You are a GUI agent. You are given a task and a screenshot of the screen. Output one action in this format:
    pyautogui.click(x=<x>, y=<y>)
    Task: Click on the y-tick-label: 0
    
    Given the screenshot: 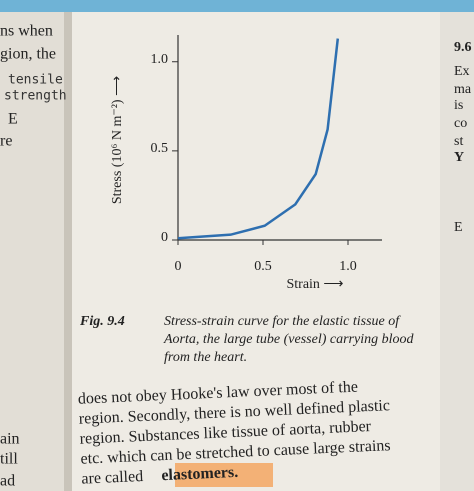 What is the action you would take?
    pyautogui.click(x=164, y=237)
    